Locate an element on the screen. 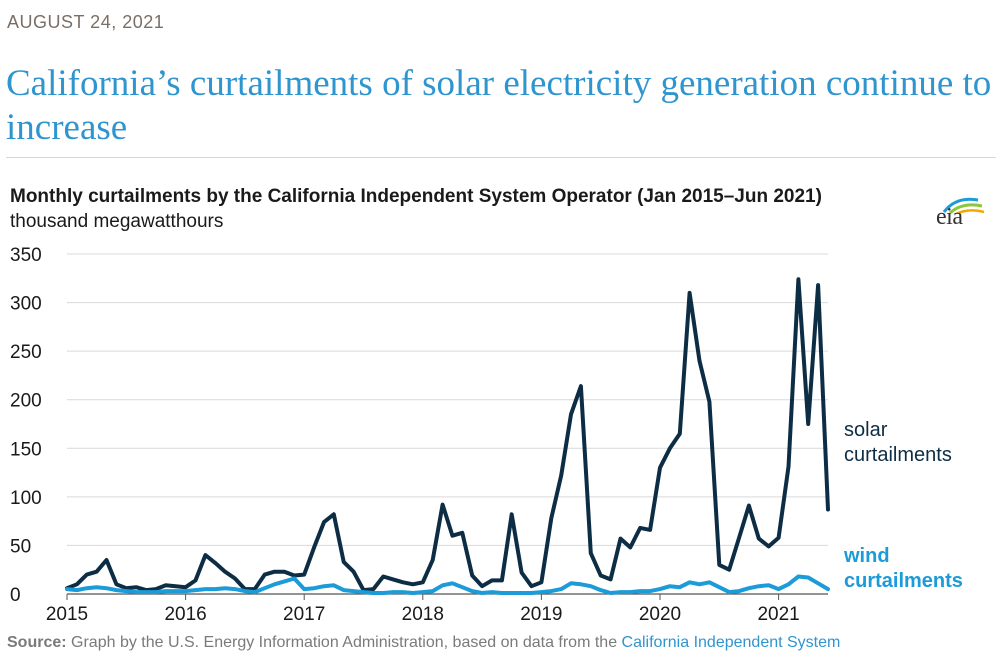  logo-swoosh-icon is located at coordinates (963, 205).